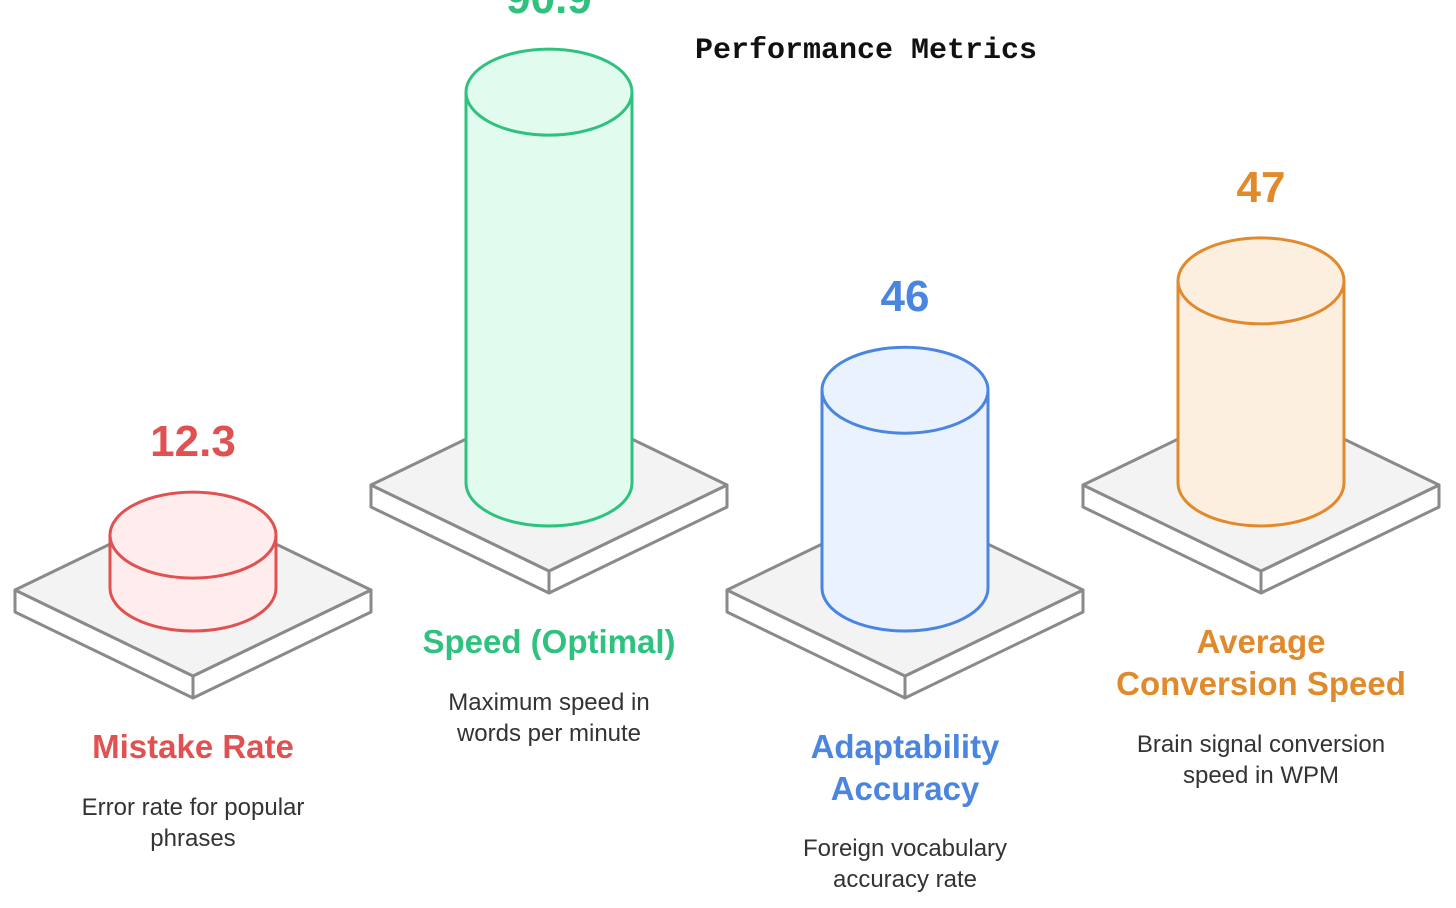 The height and width of the screenshot is (908, 1456). What do you see at coordinates (1260, 641) in the screenshot?
I see `category-label: Average` at bounding box center [1260, 641].